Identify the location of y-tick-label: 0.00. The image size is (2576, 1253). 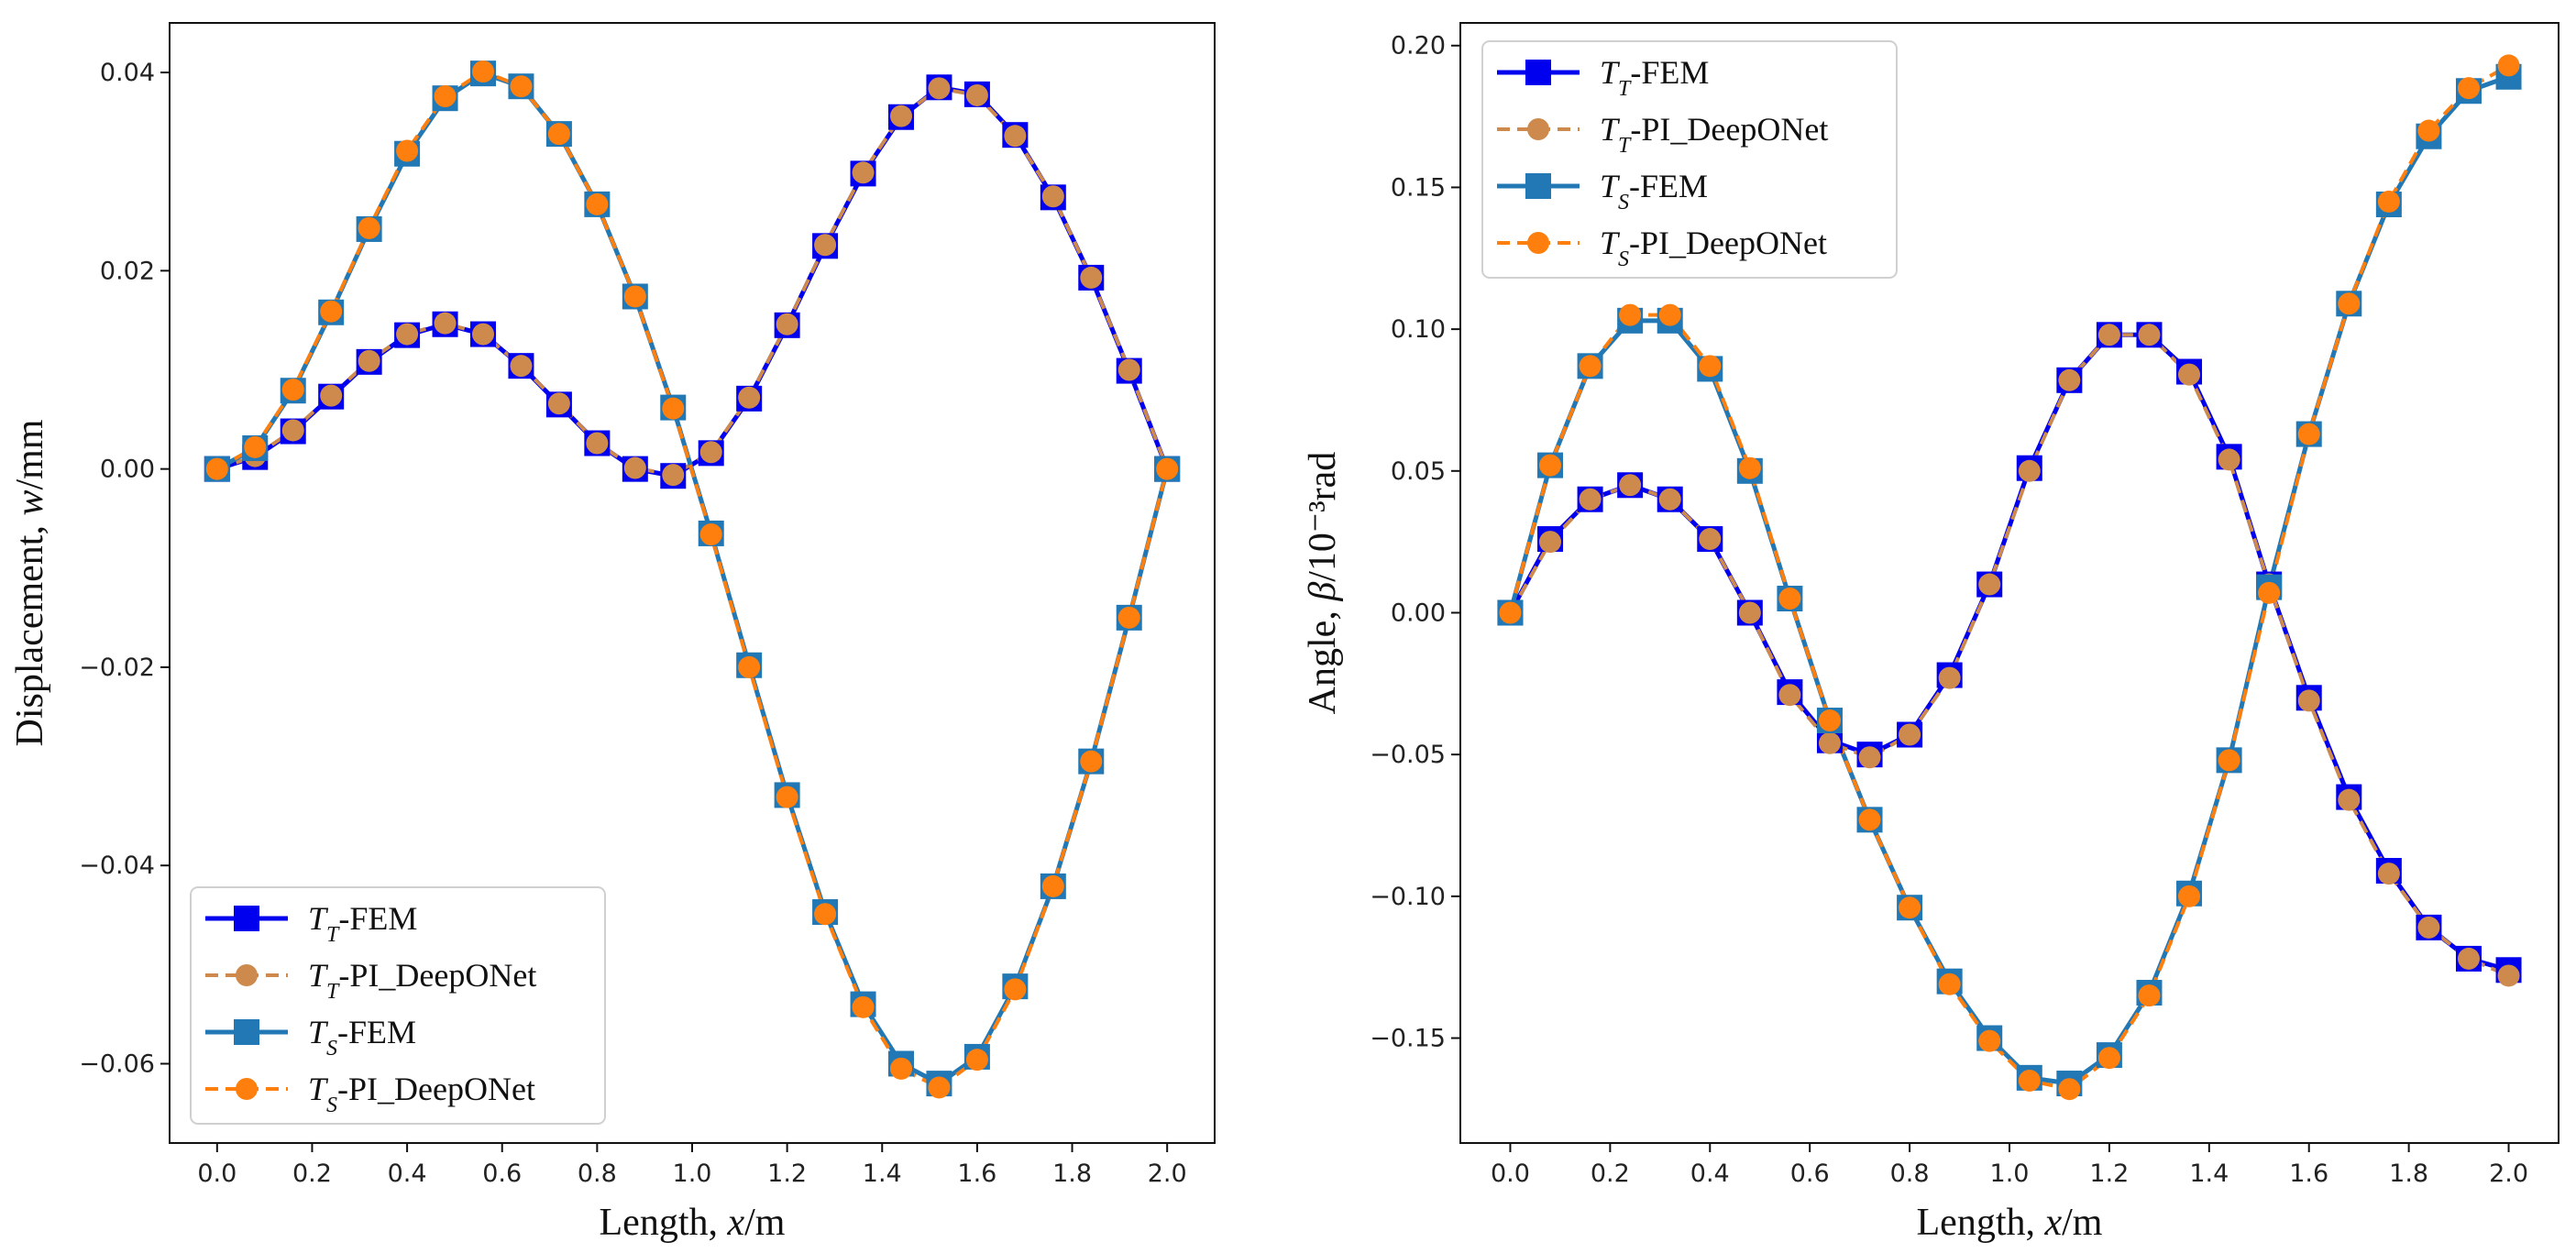
(1418, 613).